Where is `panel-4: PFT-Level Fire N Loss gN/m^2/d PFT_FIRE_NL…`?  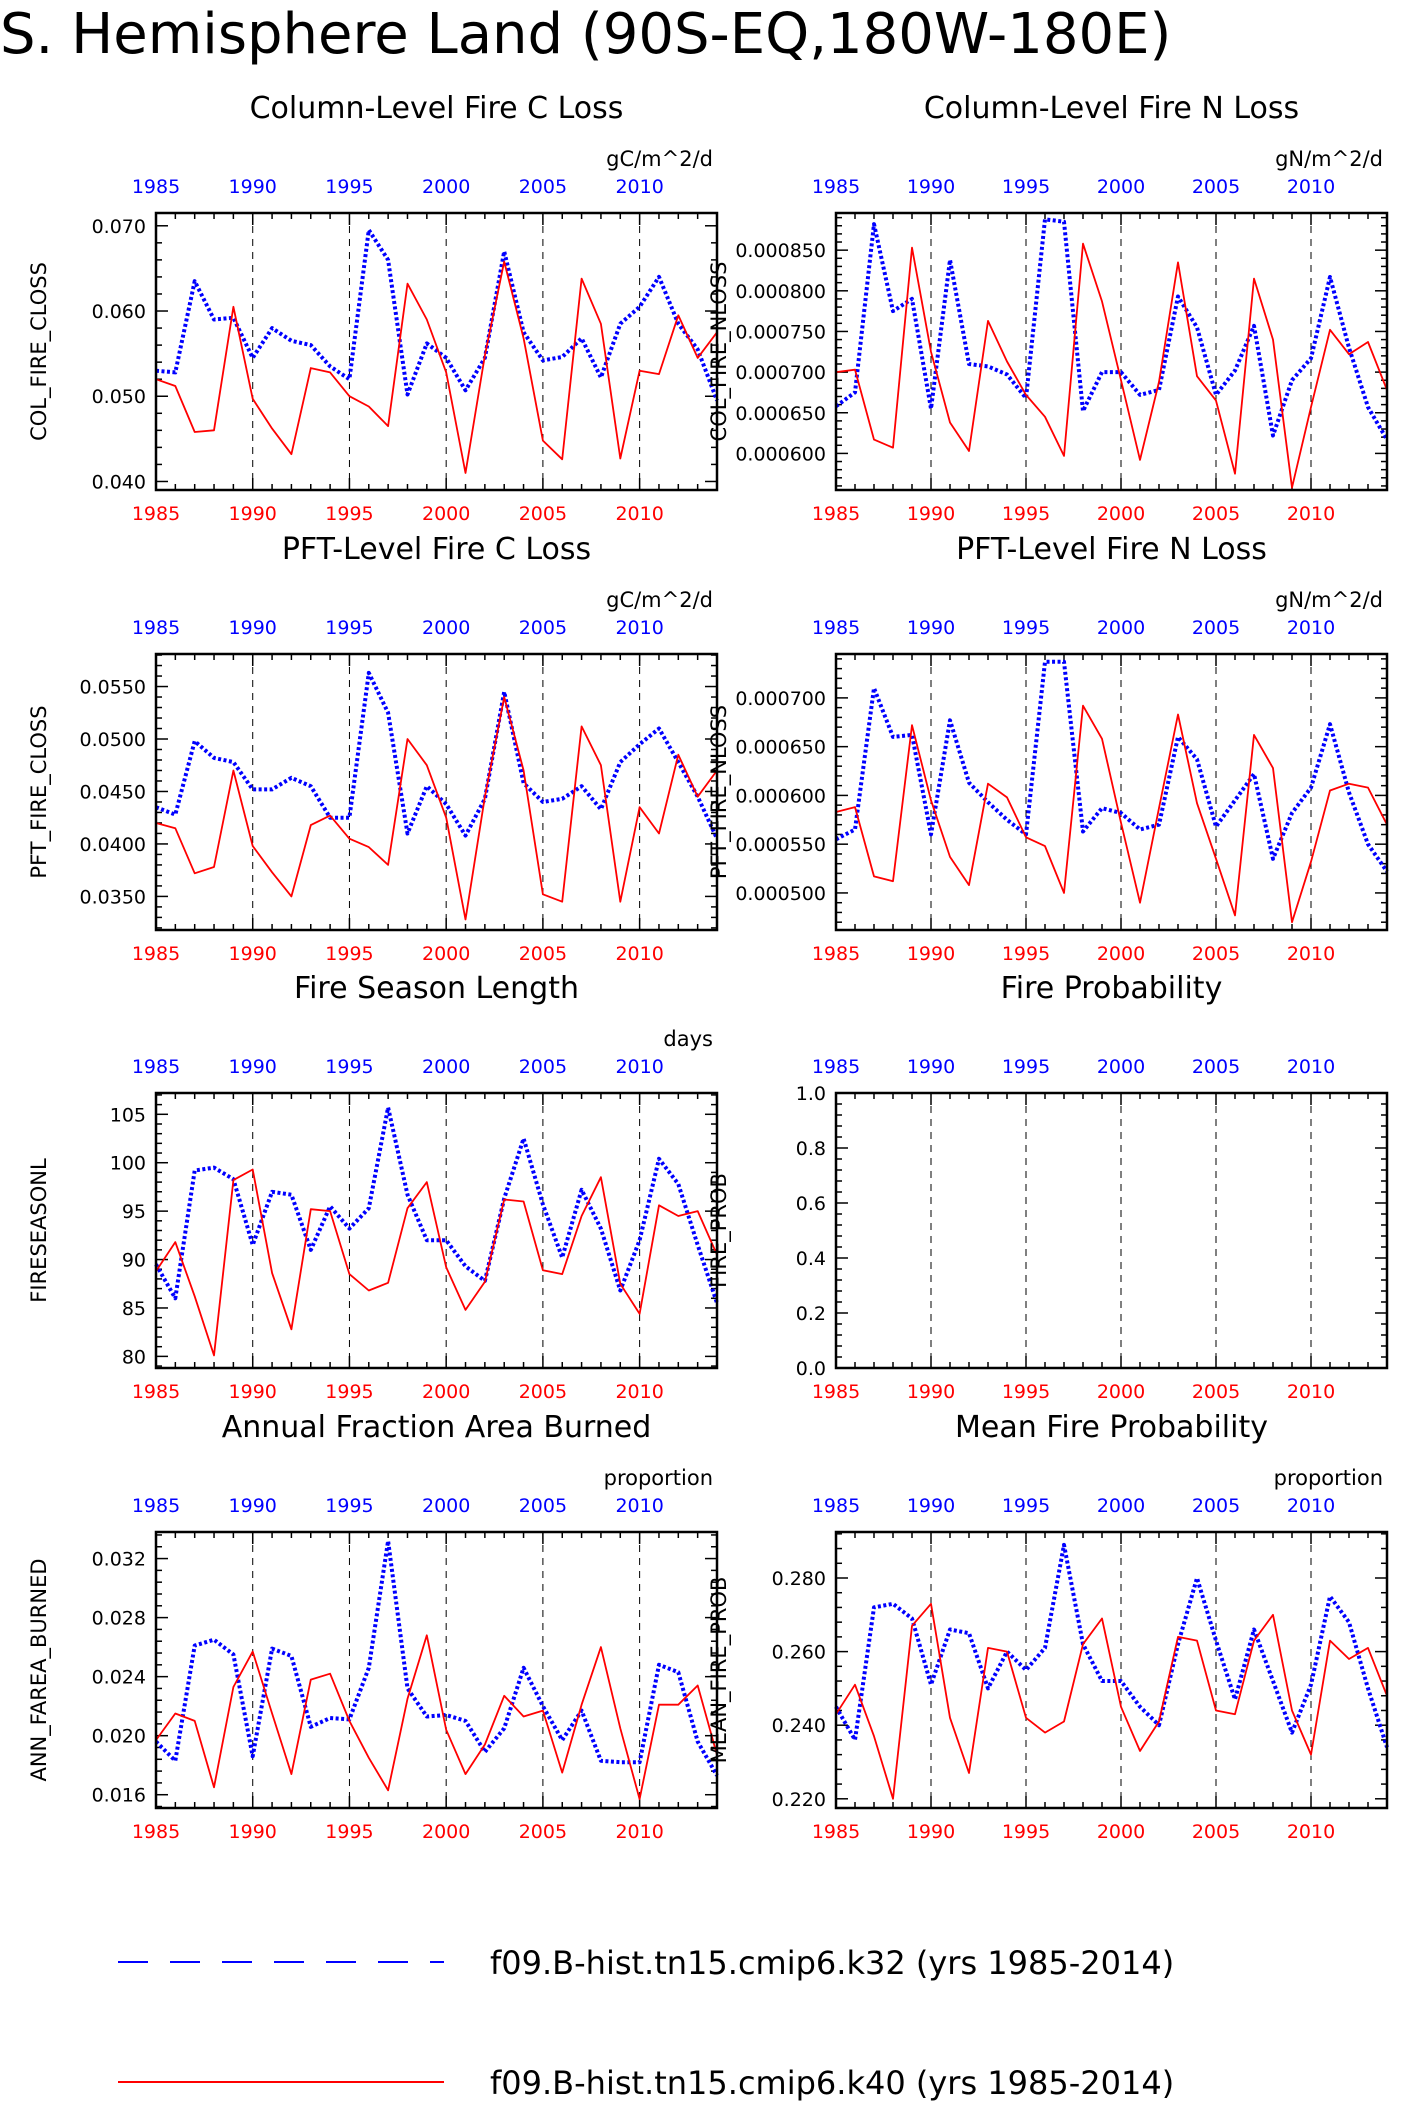 panel-4: PFT-Level Fire N Loss gN/m^2/d PFT_FIRE_NL… is located at coordinates (1048, 748).